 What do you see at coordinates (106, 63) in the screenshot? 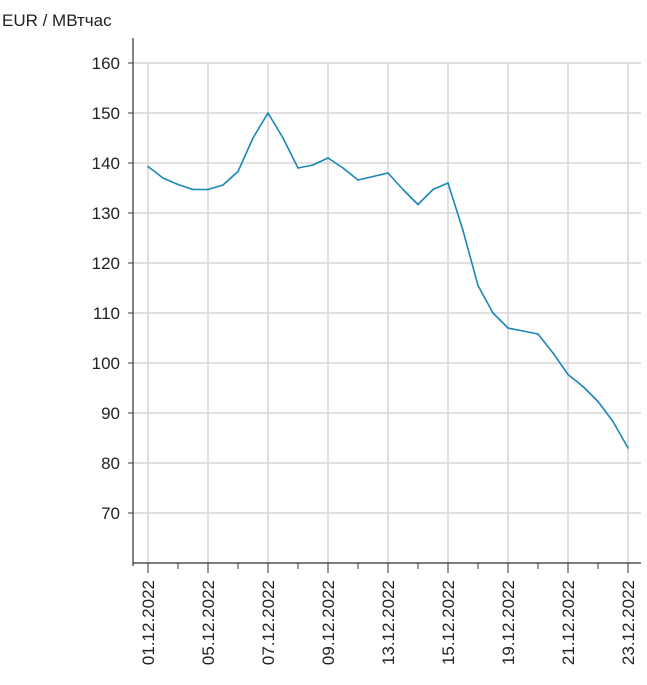
I see `y-tick-label: 160` at bounding box center [106, 63].